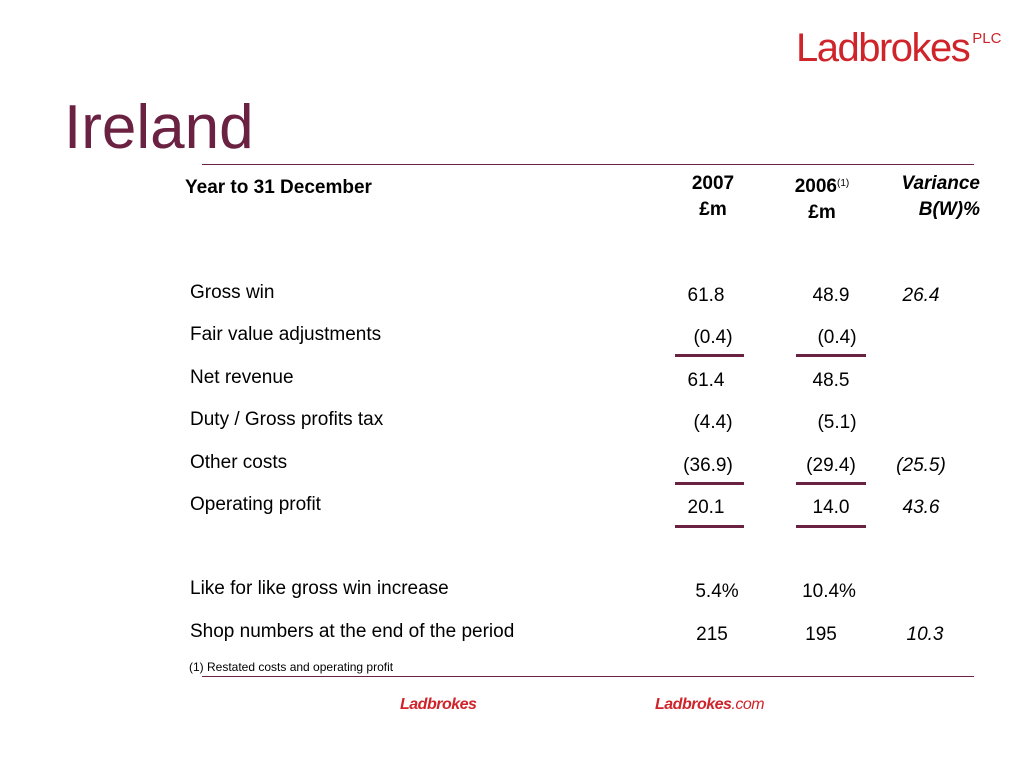  I want to click on row-label-duty-tax: Duty / Gross profits tax, so click(287, 419).